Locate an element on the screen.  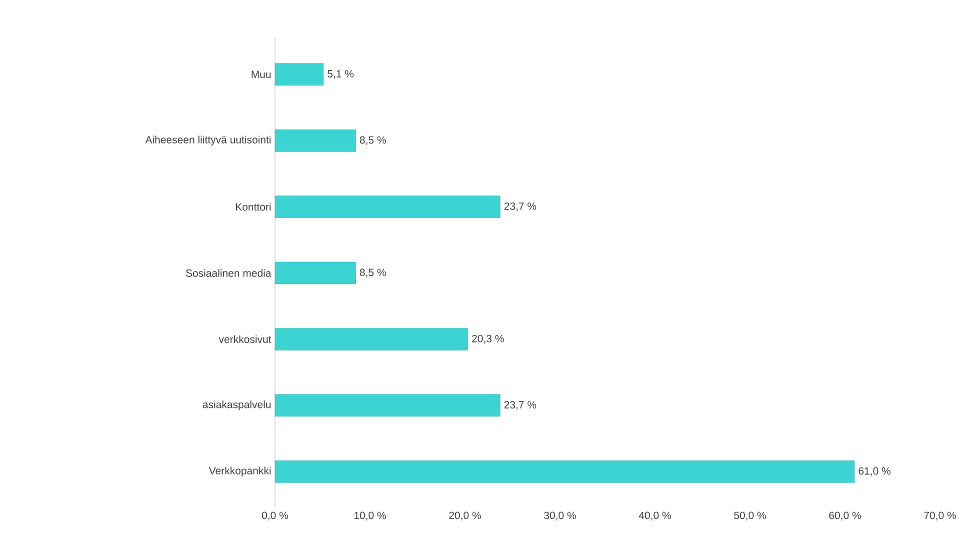
y-tick-label: Muu is located at coordinates (261, 74).